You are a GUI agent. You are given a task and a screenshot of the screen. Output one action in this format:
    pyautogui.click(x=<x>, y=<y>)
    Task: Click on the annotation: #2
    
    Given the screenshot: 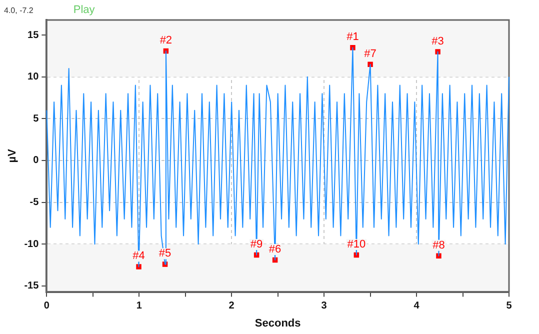 What is the action you would take?
    pyautogui.click(x=166, y=40)
    